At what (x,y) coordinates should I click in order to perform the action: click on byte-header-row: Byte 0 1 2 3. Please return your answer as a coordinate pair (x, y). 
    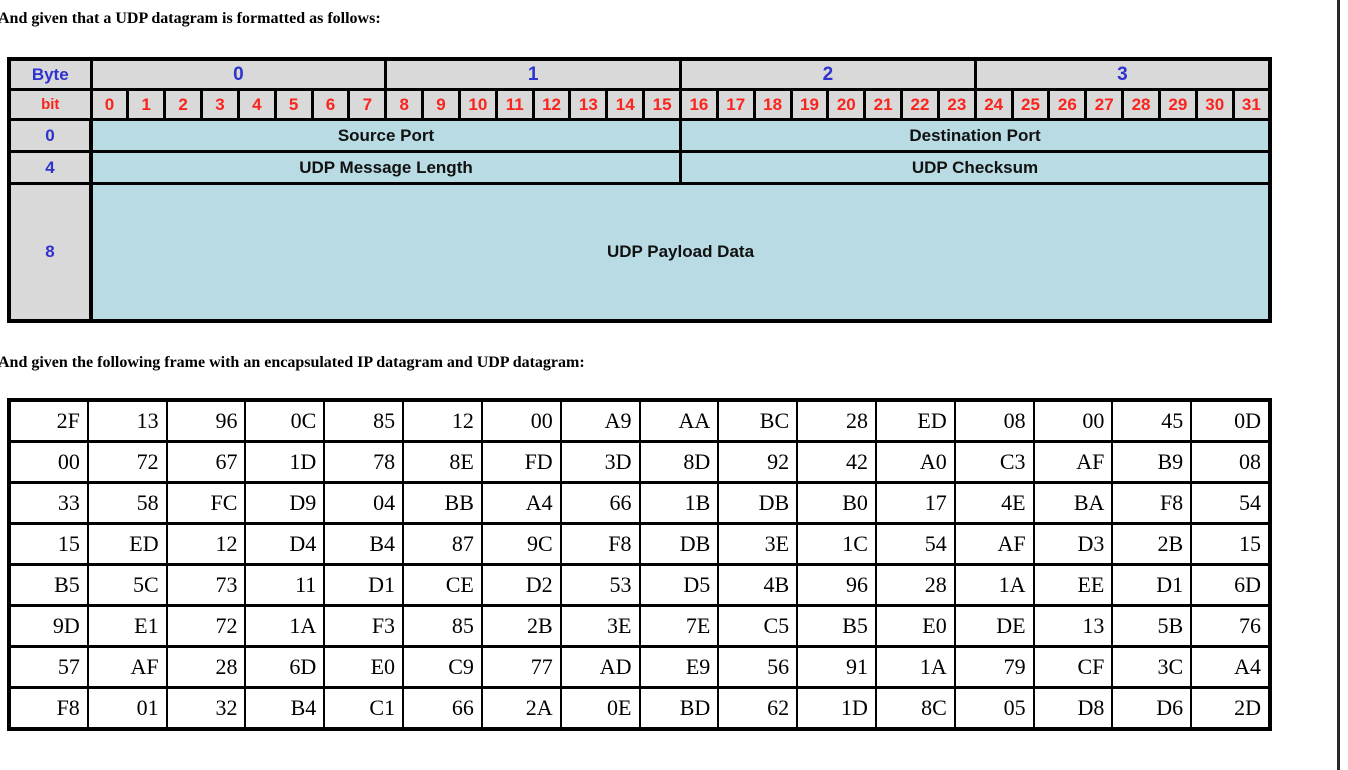
    Looking at the image, I should click on (639, 74).